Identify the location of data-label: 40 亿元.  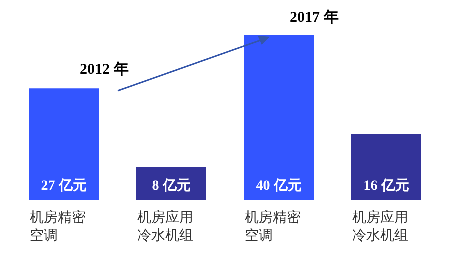
(279, 186).